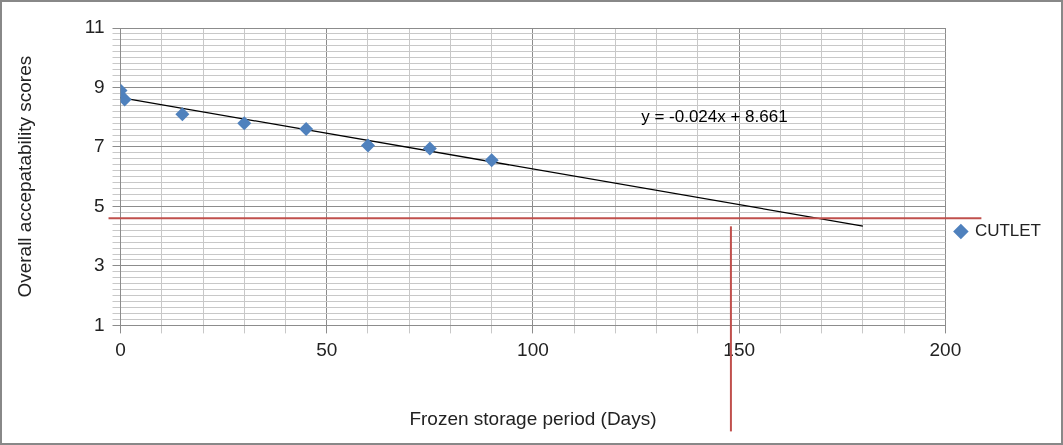 The image size is (1063, 445). Describe the element at coordinates (327, 350) in the screenshot. I see `x-tick-label: 50` at that location.